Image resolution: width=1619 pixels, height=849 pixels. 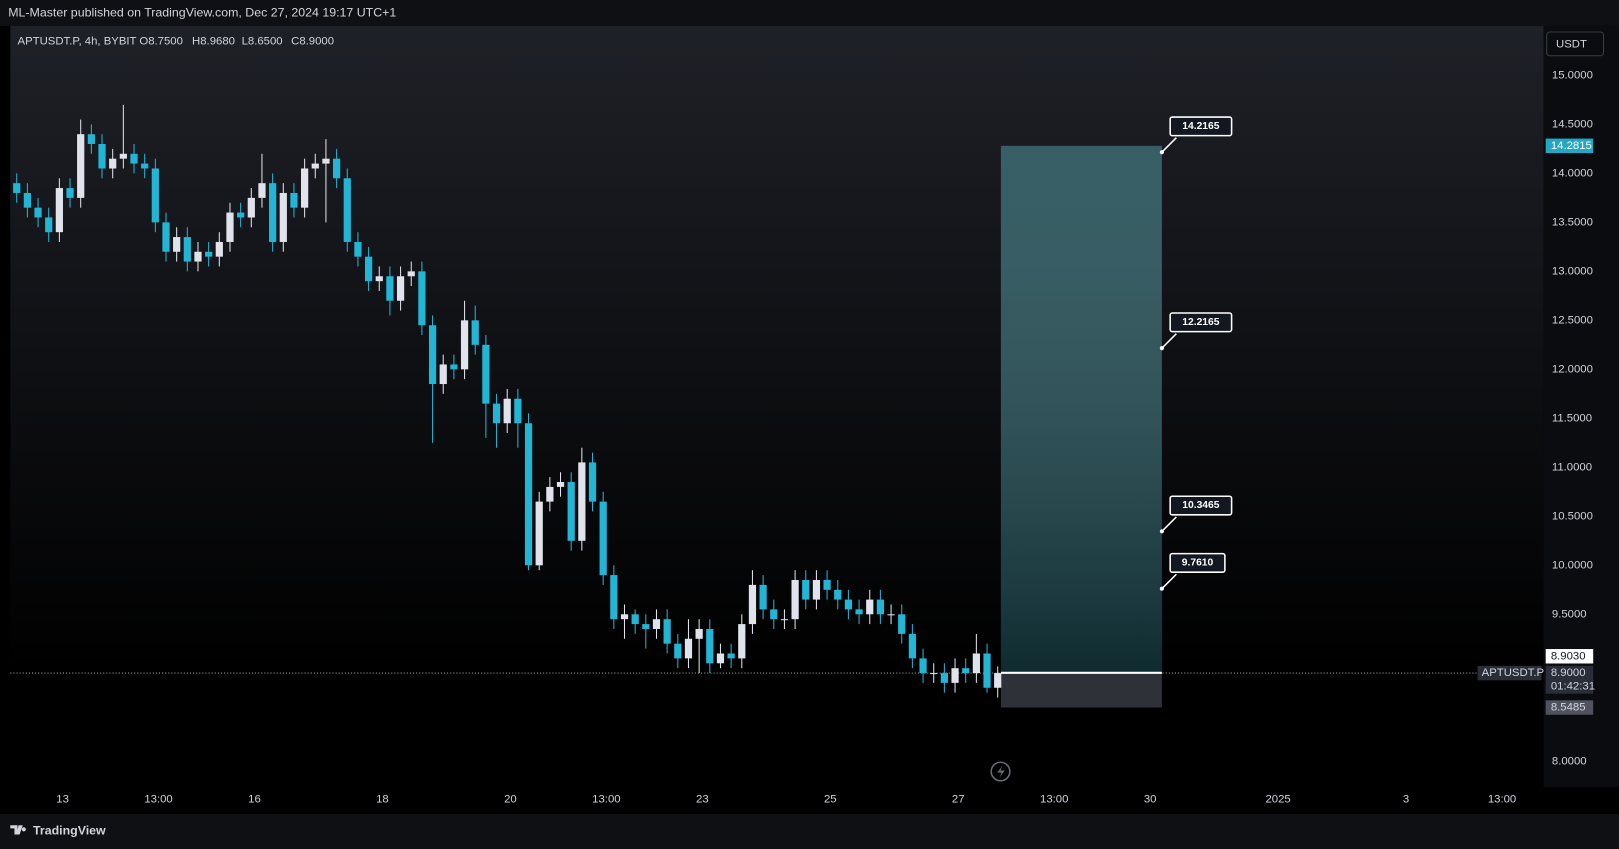 I want to click on target-label: 14.2165, so click(x=1201, y=126).